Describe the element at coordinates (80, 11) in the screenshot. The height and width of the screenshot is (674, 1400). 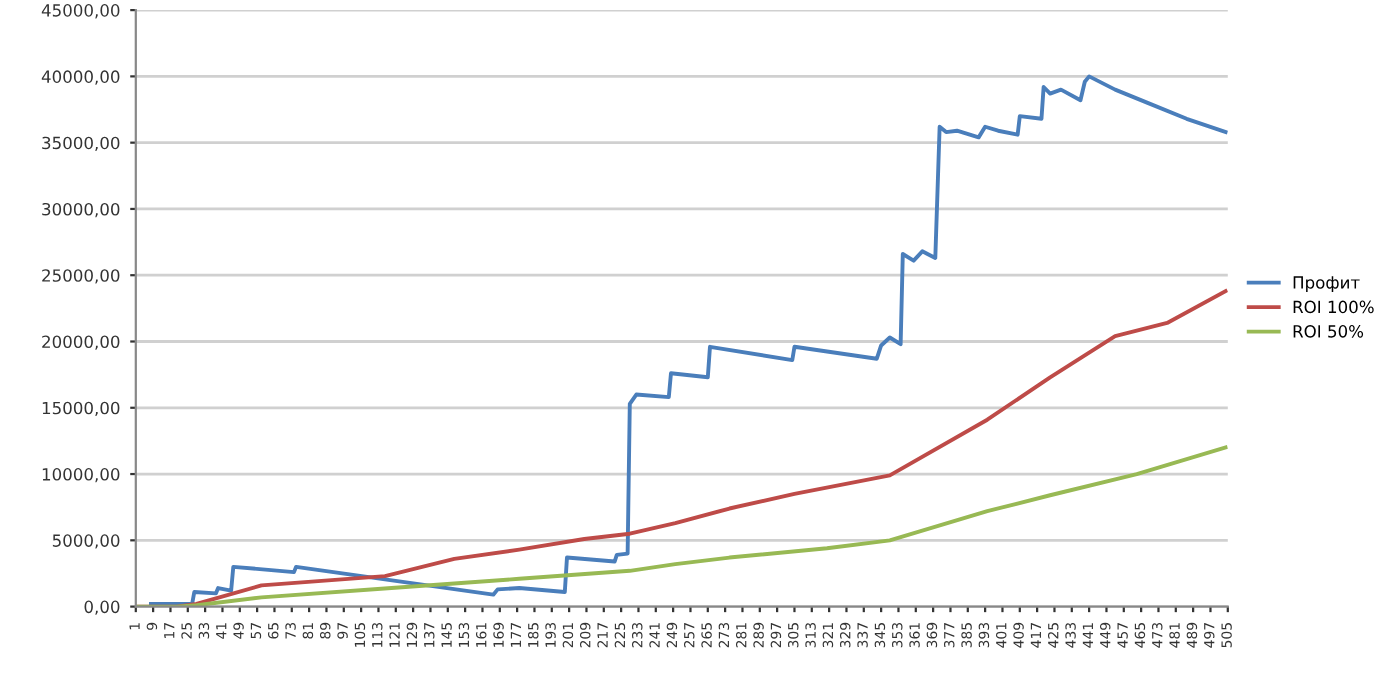
I see `y-tick-label: 45000,00` at that location.